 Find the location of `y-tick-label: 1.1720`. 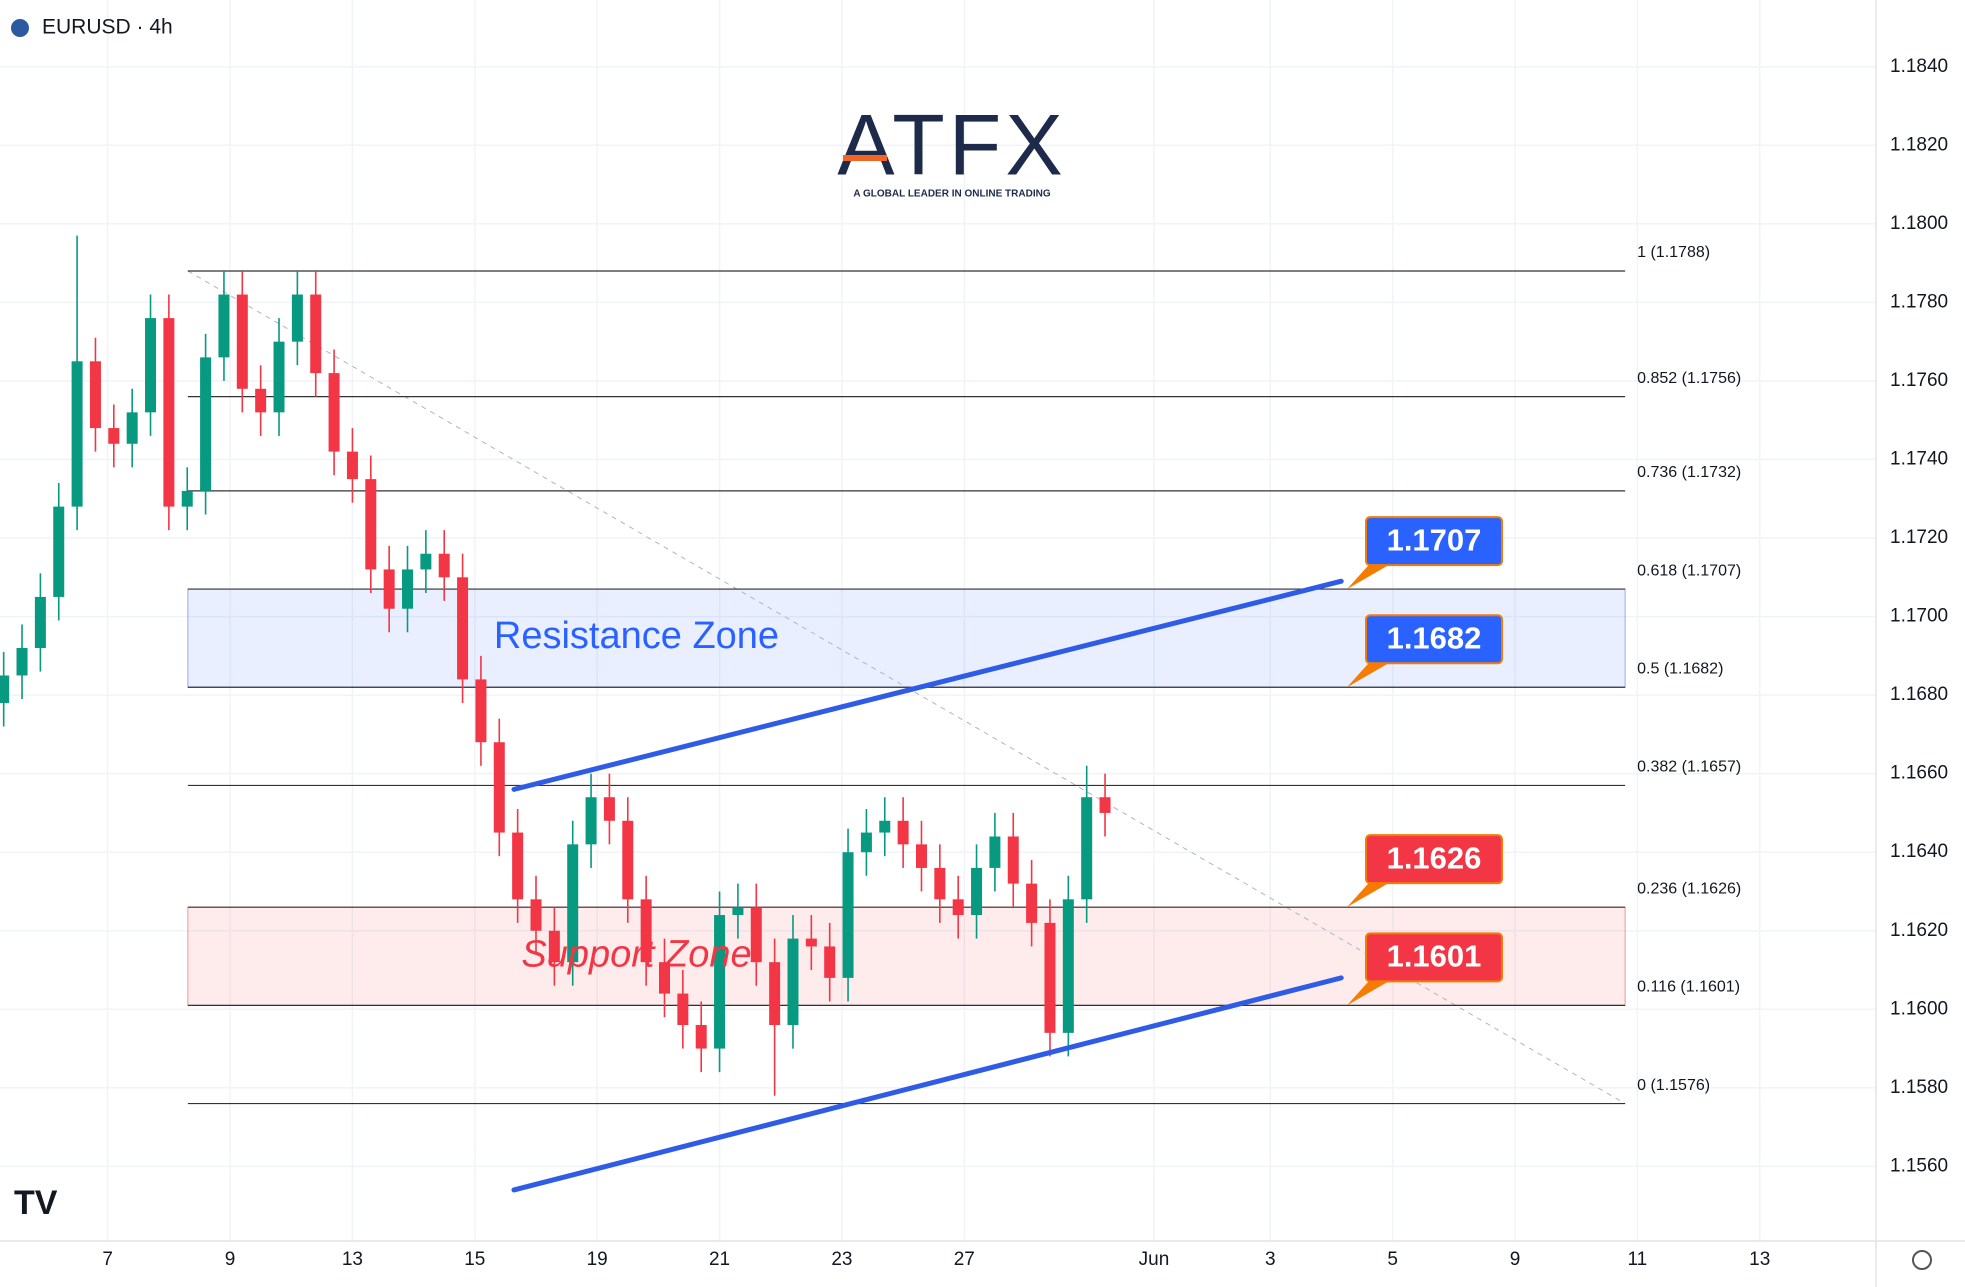

y-tick-label: 1.1720 is located at coordinates (1919, 537).